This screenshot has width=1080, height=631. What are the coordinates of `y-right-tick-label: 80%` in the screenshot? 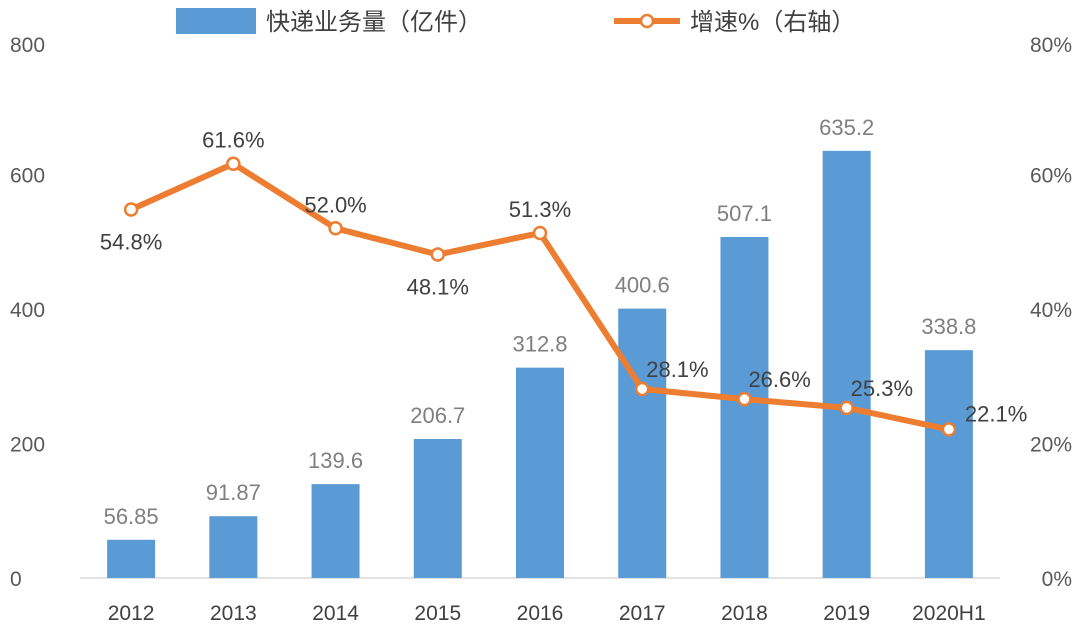 It's located at (1051, 45).